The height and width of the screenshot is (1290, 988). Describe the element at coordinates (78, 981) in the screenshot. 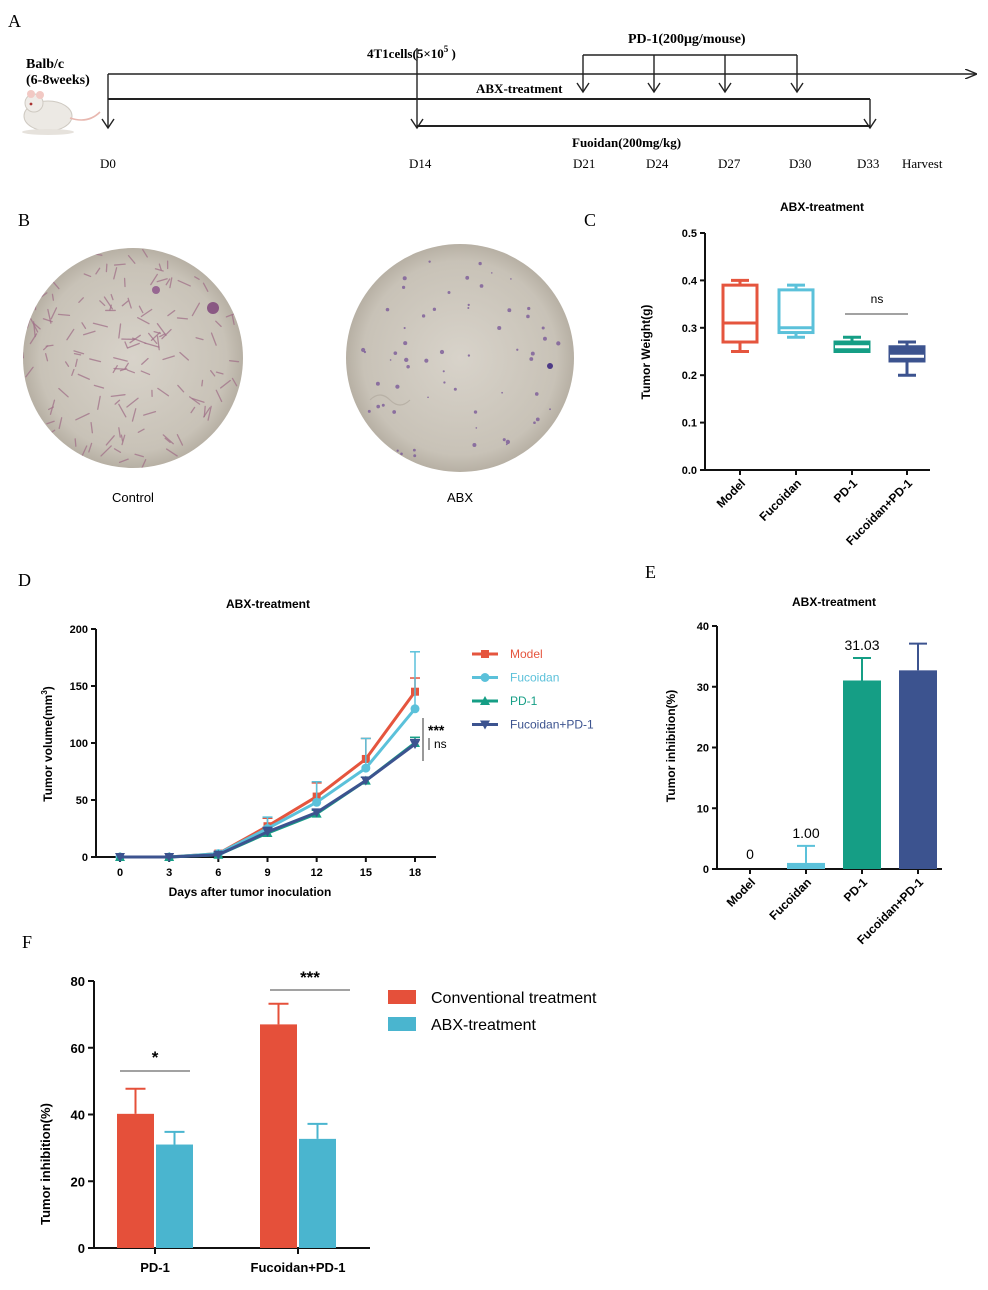

I see `chart-f-y-tick-label: 80` at that location.